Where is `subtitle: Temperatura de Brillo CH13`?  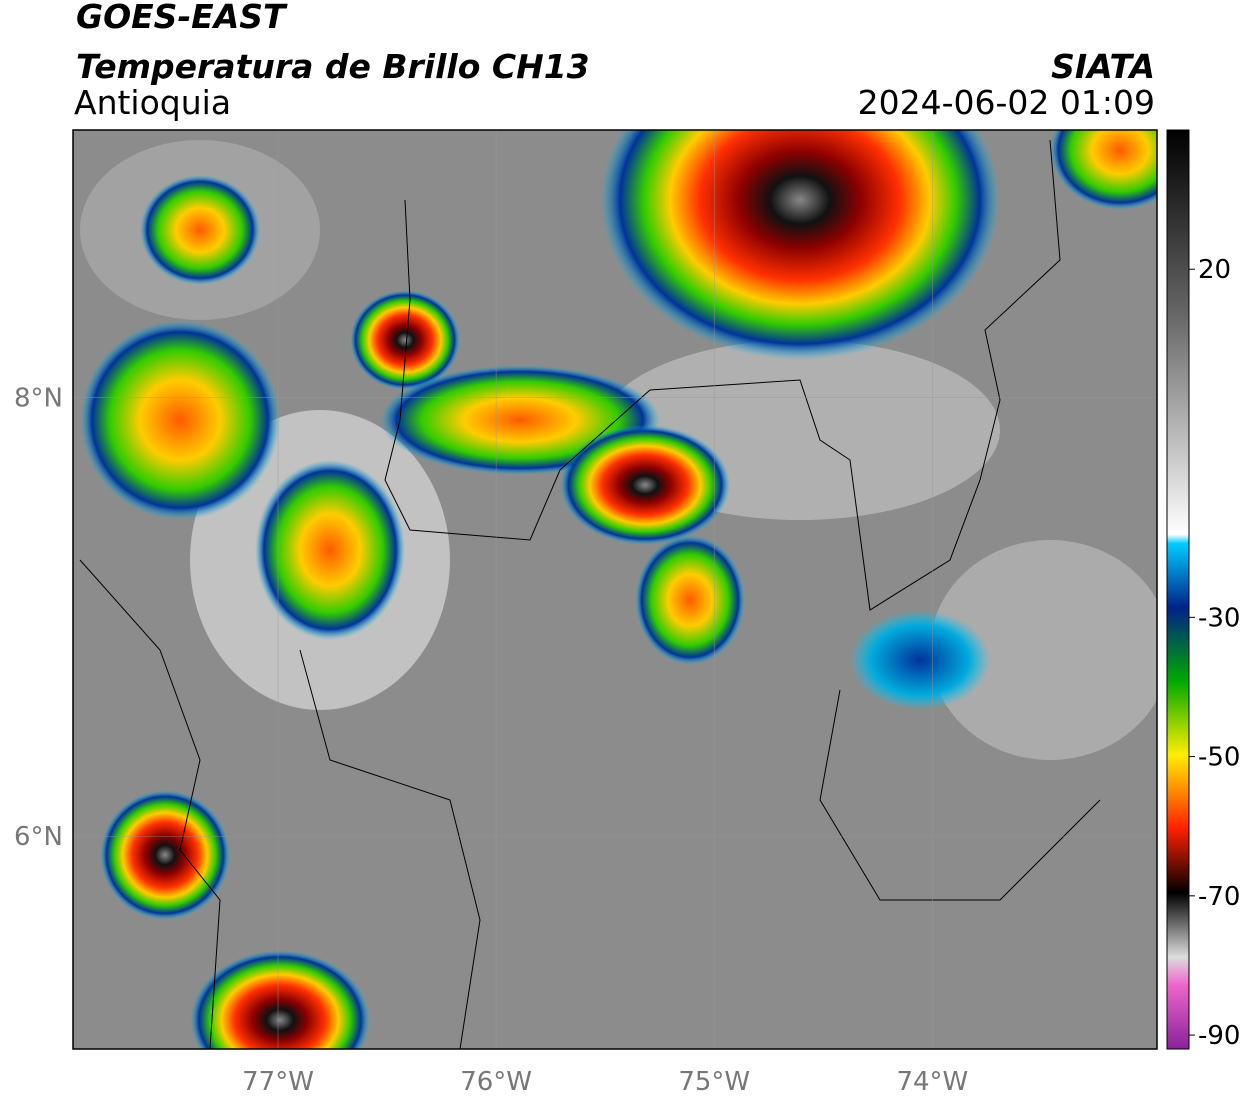
subtitle: Temperatura de Brillo CH13 is located at coordinates (333, 66).